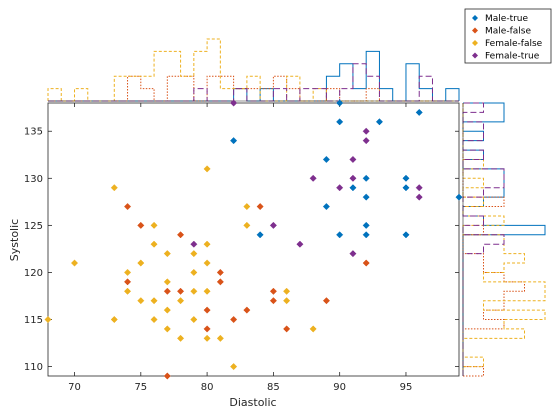 This screenshot has width=560, height=420. What do you see at coordinates (406, 387) in the screenshot?
I see `x-tick-label: 95` at bounding box center [406, 387].